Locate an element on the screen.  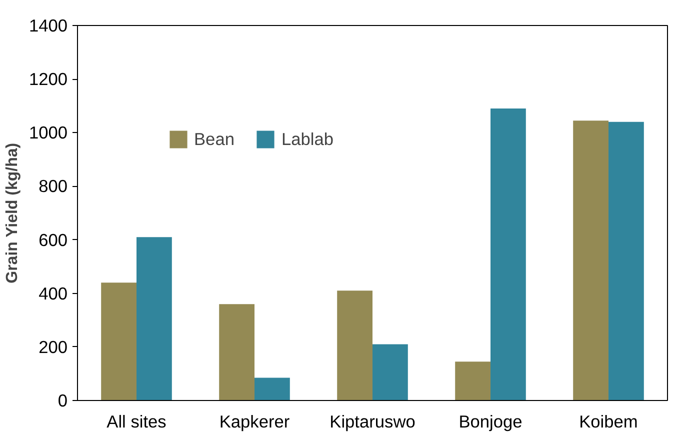
y-tick-label: 600 is located at coordinates (53, 240).